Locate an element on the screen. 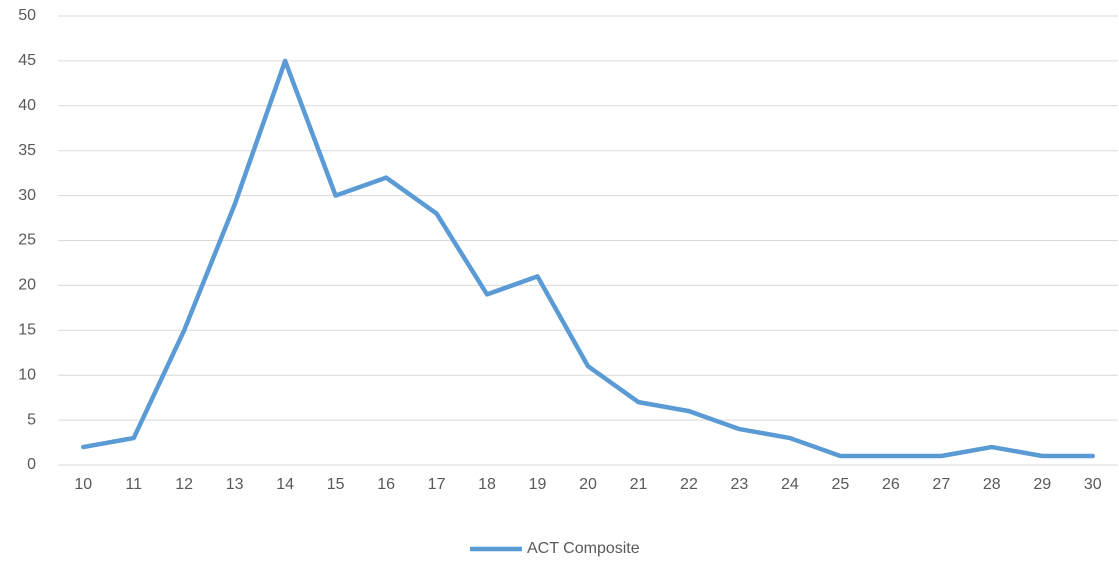  x-tick-label: 17 is located at coordinates (437, 484).